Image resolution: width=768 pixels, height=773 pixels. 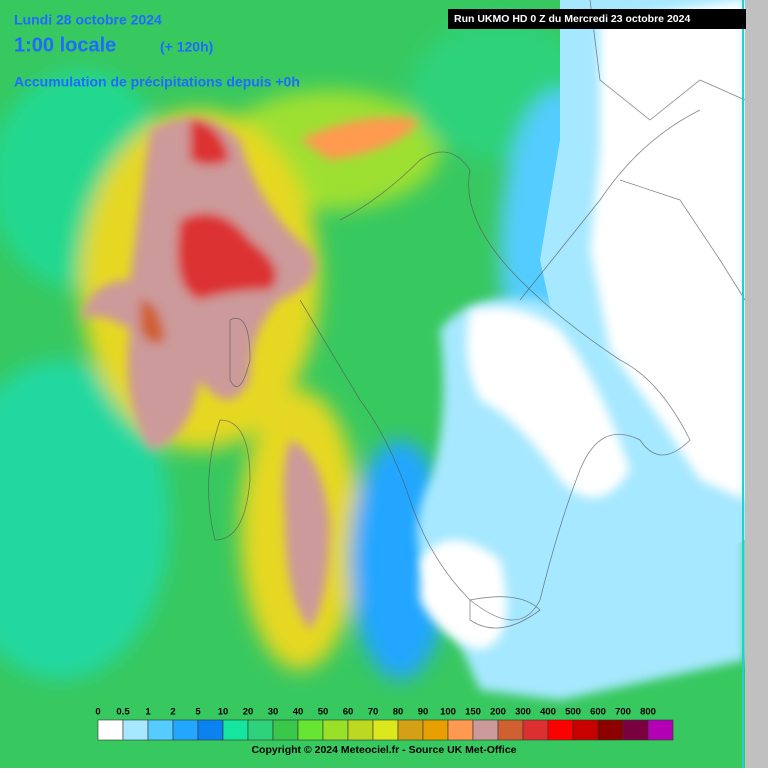 I want to click on legend-label: 150, so click(x=473, y=712).